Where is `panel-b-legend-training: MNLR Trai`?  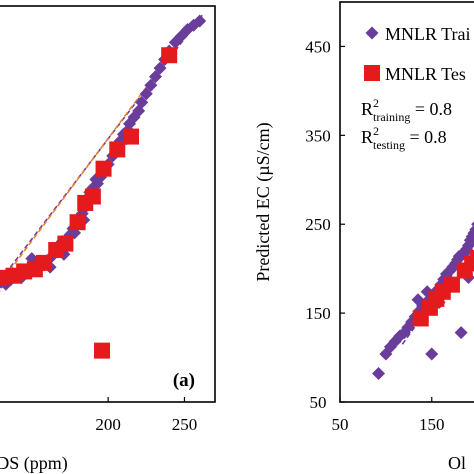
panel-b-legend-training: MNLR Trai is located at coordinates (428, 34).